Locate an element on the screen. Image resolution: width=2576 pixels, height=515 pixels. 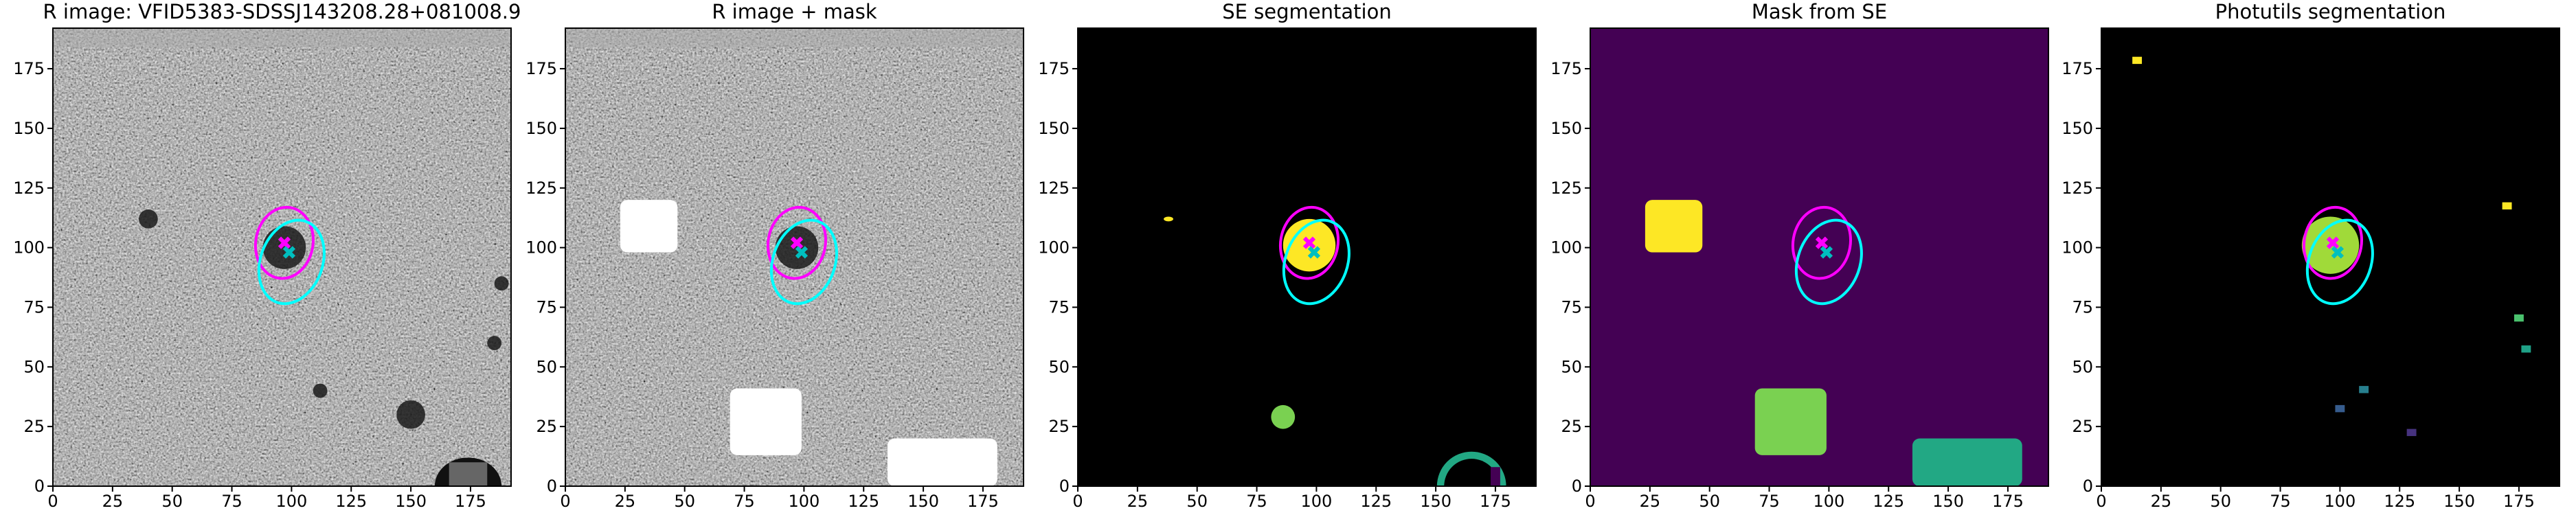
panel-title: R image + mask is located at coordinates (794, 11).